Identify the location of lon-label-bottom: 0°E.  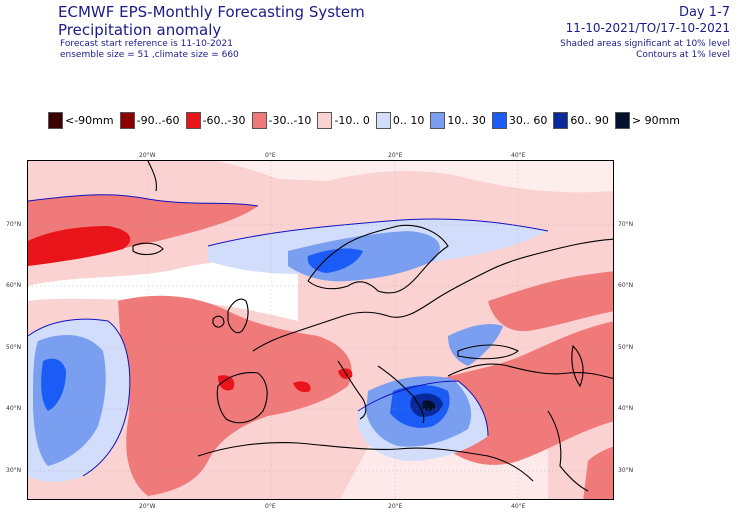
(270, 506).